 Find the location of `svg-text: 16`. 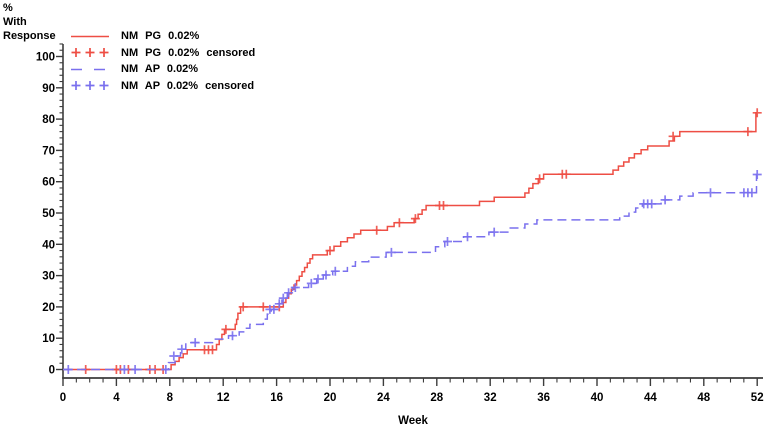

svg-text: 16 is located at coordinates (276, 398).